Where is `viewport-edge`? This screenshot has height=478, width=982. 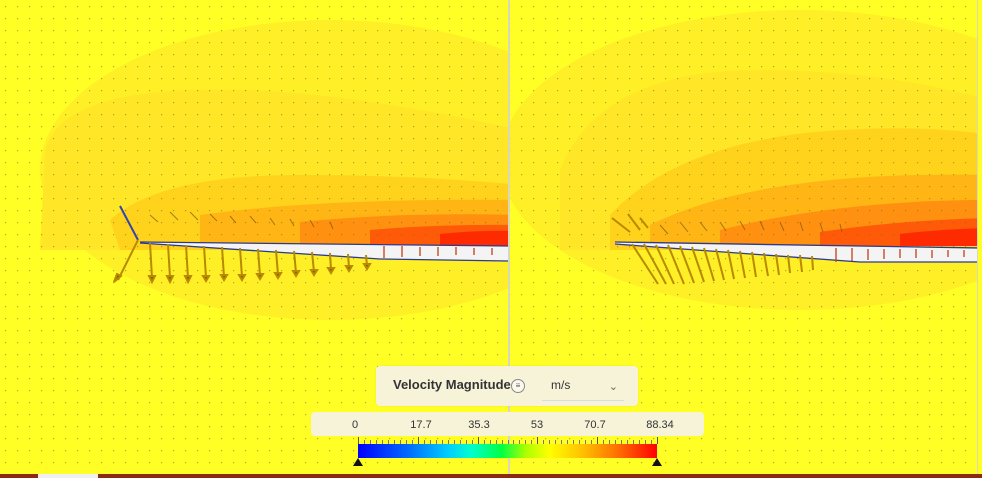 viewport-edge is located at coordinates (977, 239).